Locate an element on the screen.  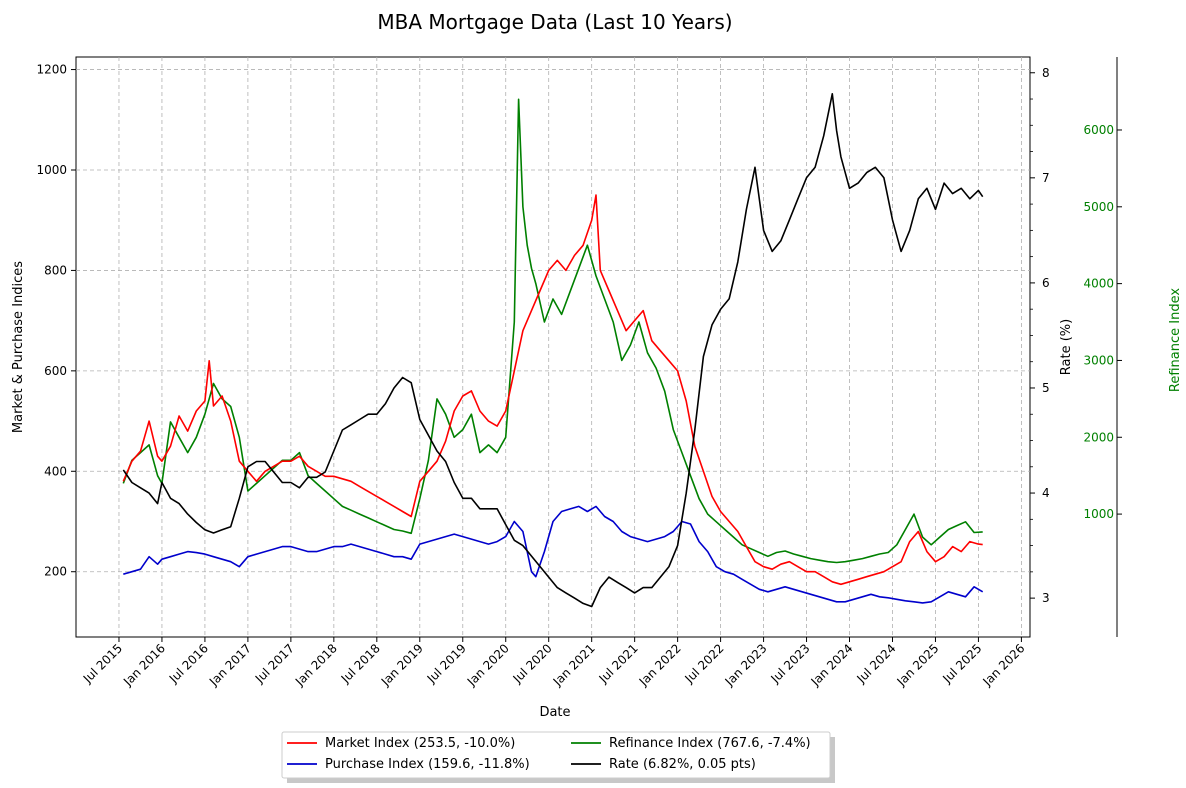
x-tick-label: Jul 2023 is located at coordinates (790, 663).